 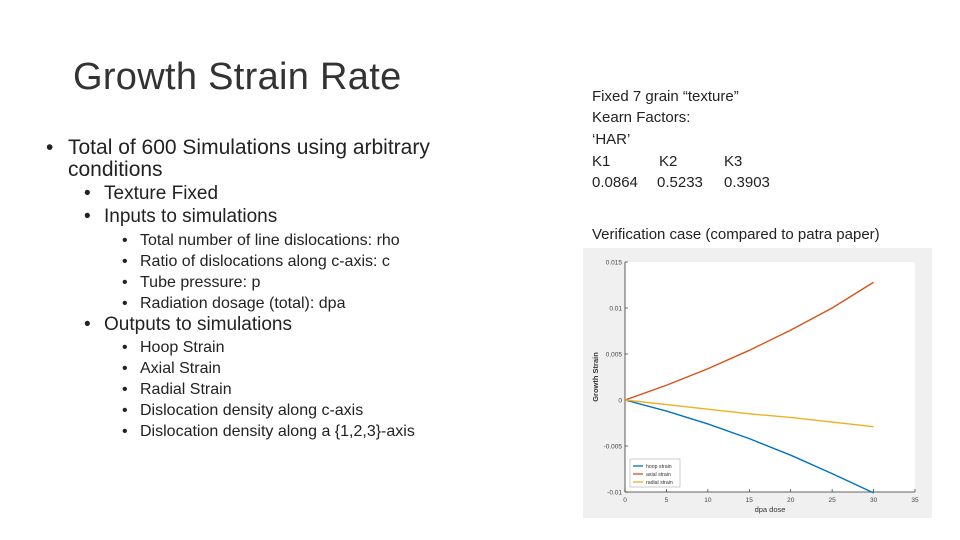 What do you see at coordinates (665, 96) in the screenshot?
I see `texture-line: Fixed 7 grain “texture”` at bounding box center [665, 96].